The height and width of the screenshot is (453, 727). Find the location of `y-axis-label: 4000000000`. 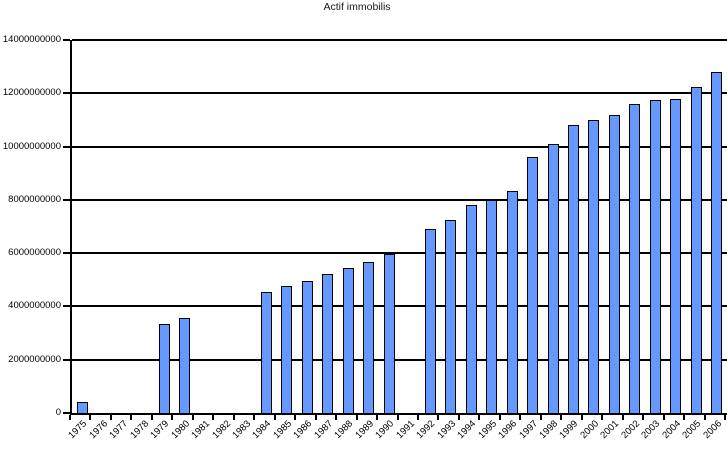

y-axis-label: 4000000000 is located at coordinates (34, 306).